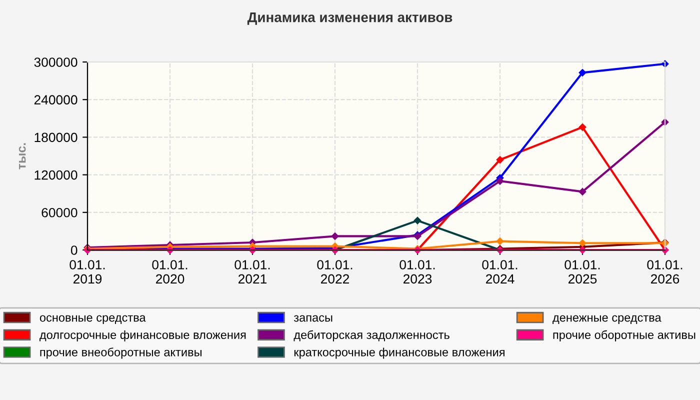 This screenshot has width=700, height=400. Describe the element at coordinates (313, 318) in the screenshot. I see `legend-label: запасы` at that location.